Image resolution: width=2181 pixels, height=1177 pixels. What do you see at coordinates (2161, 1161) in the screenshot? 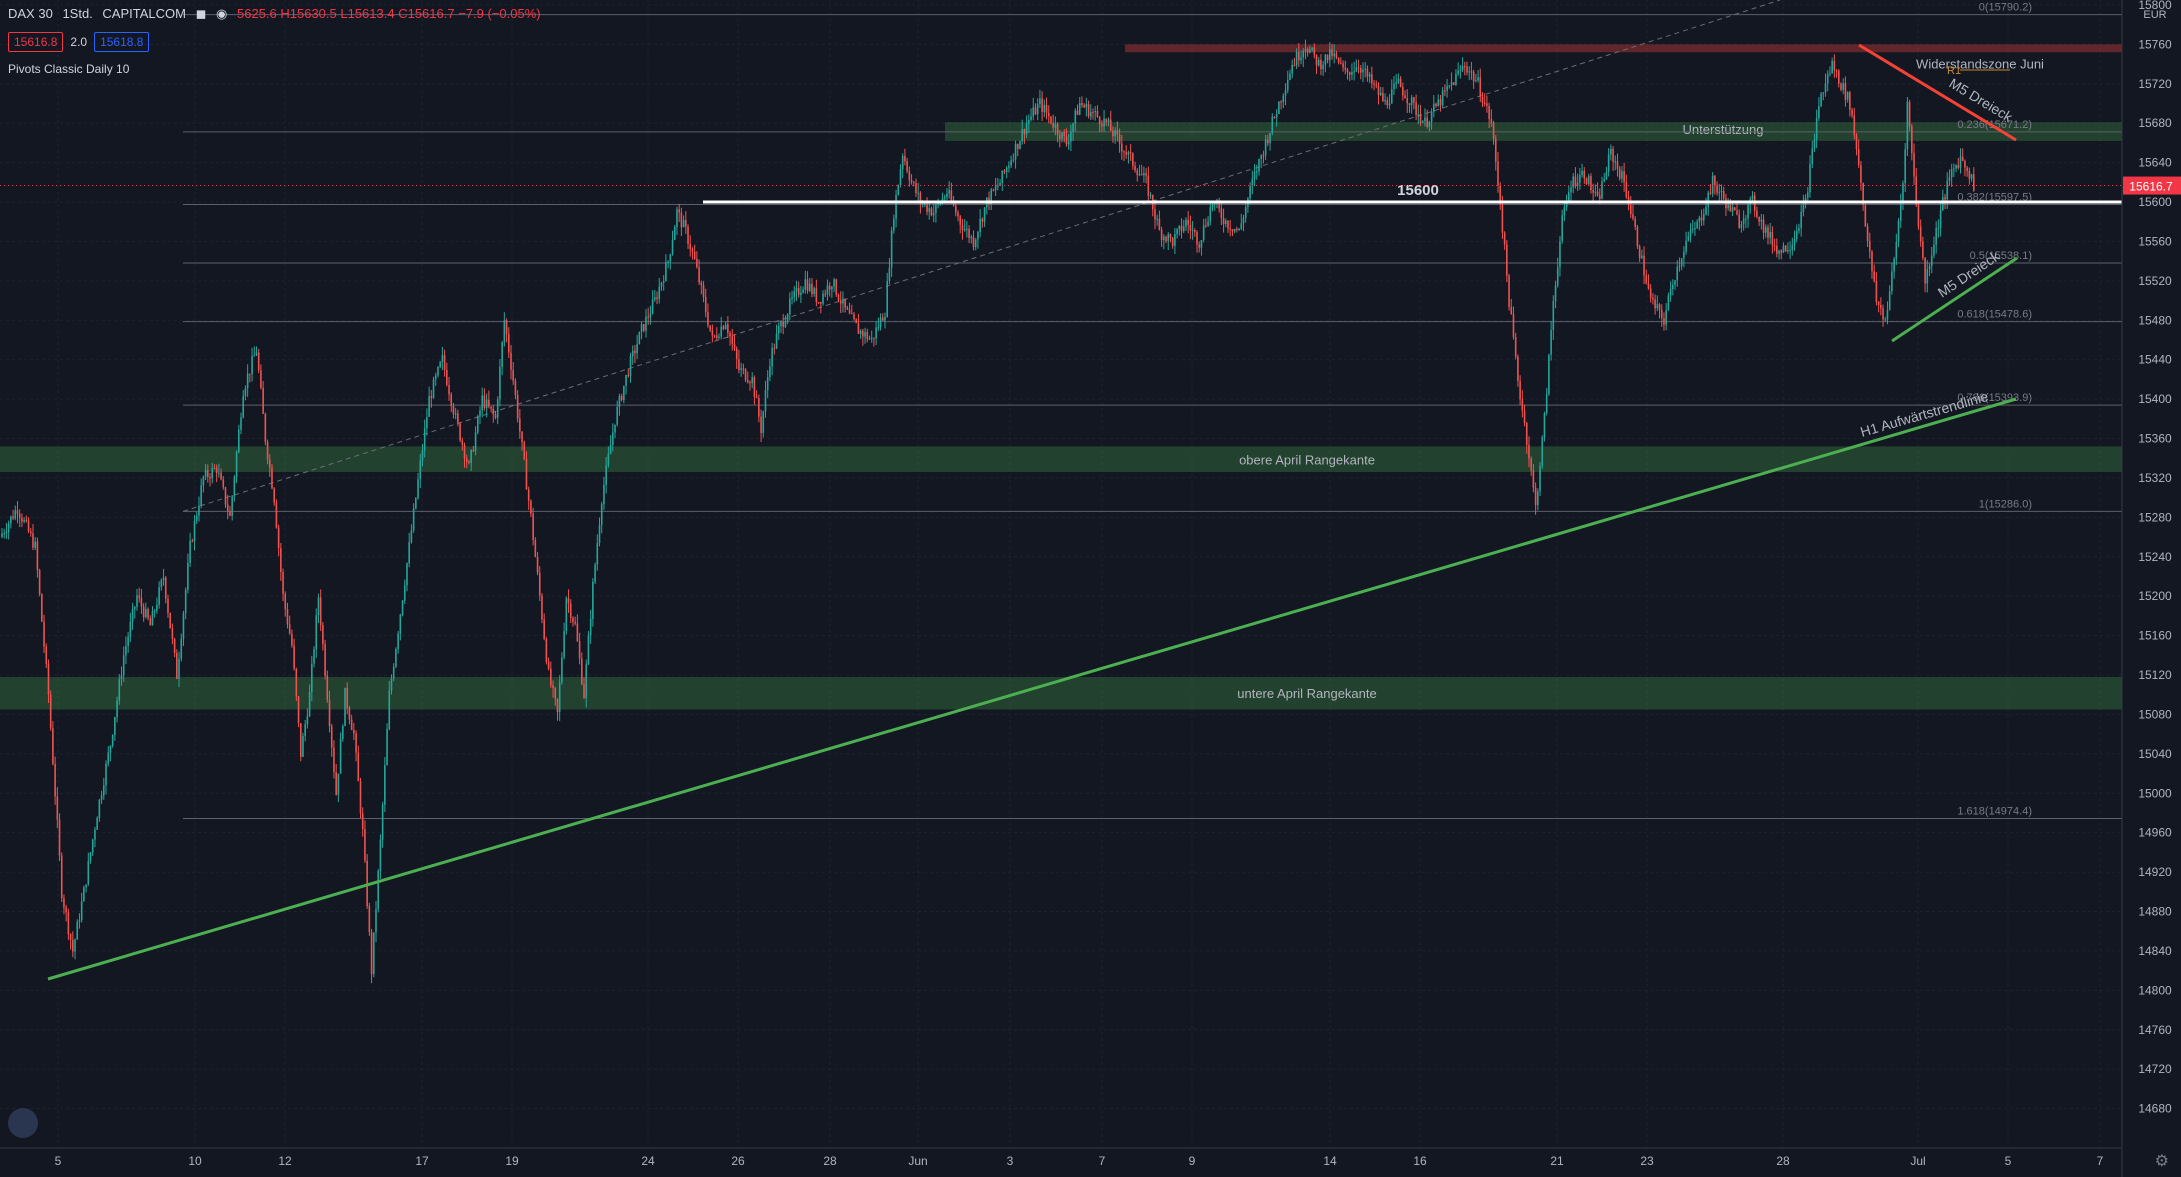
I see `gear-icon: ⚙` at bounding box center [2161, 1161].